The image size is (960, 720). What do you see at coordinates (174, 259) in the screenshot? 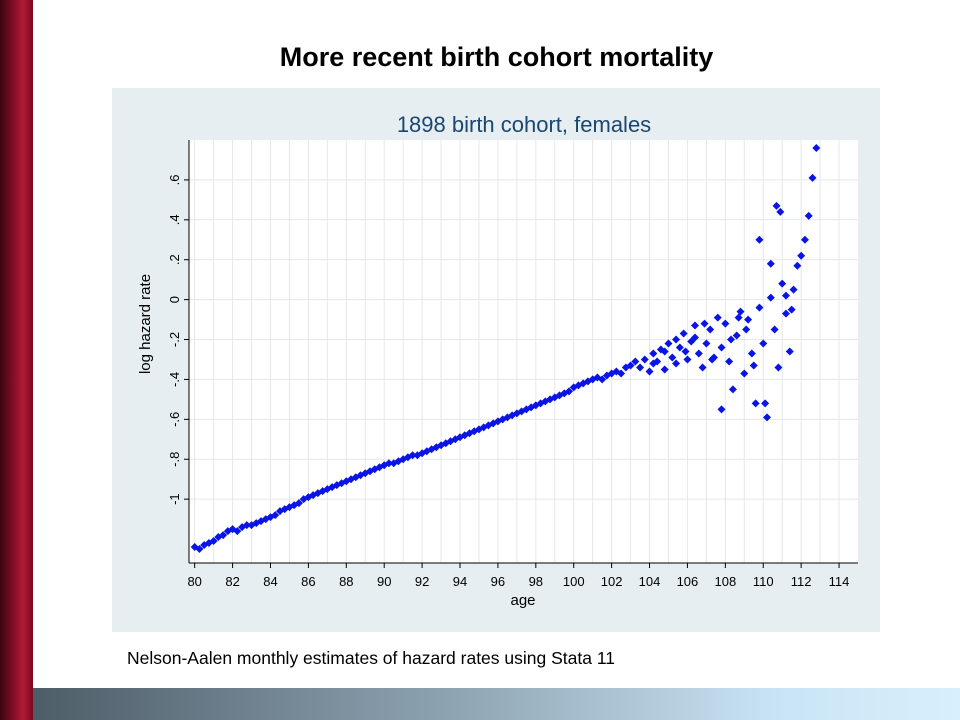
I see `y-tick-label: .2` at bounding box center [174, 259].